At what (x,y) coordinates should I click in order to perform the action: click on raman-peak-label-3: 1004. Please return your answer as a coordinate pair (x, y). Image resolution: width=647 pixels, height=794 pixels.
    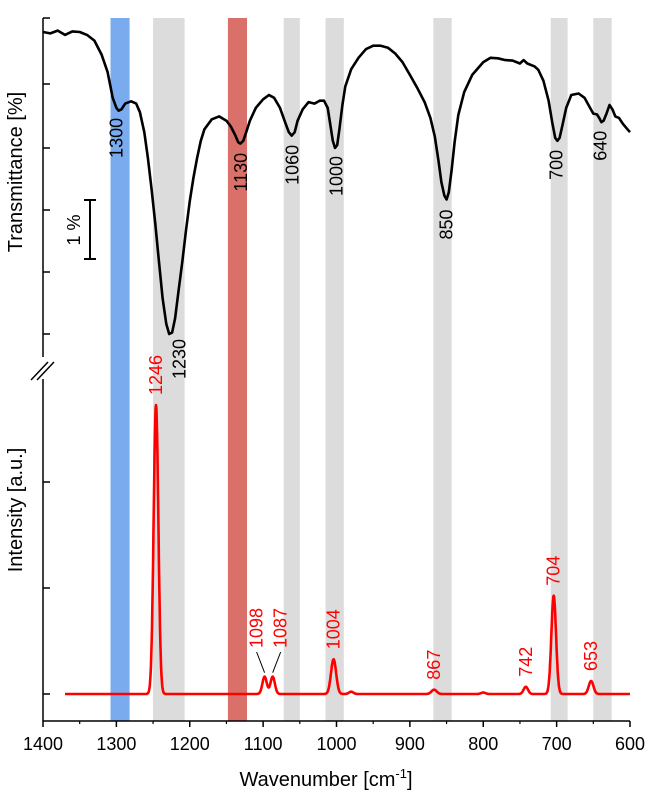
    Looking at the image, I should click on (334, 629).